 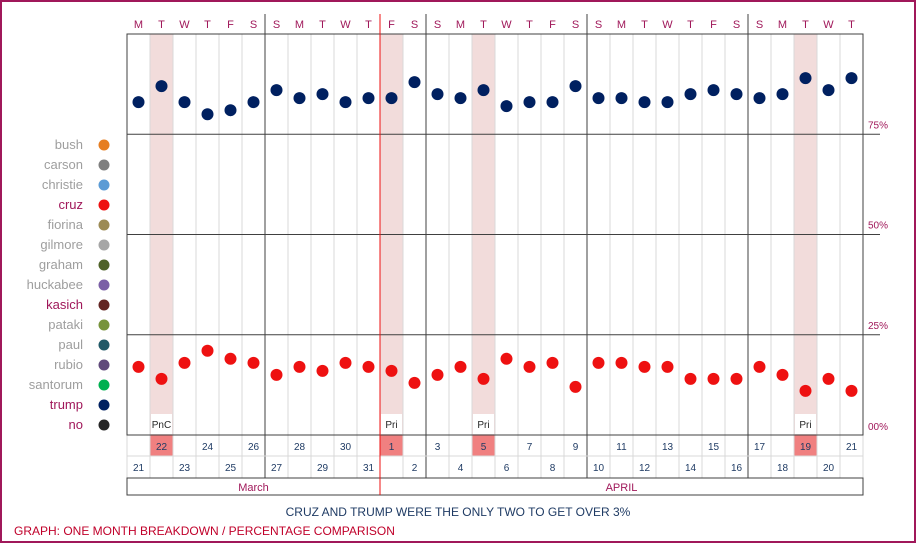 I want to click on date-label: 3, so click(x=438, y=447).